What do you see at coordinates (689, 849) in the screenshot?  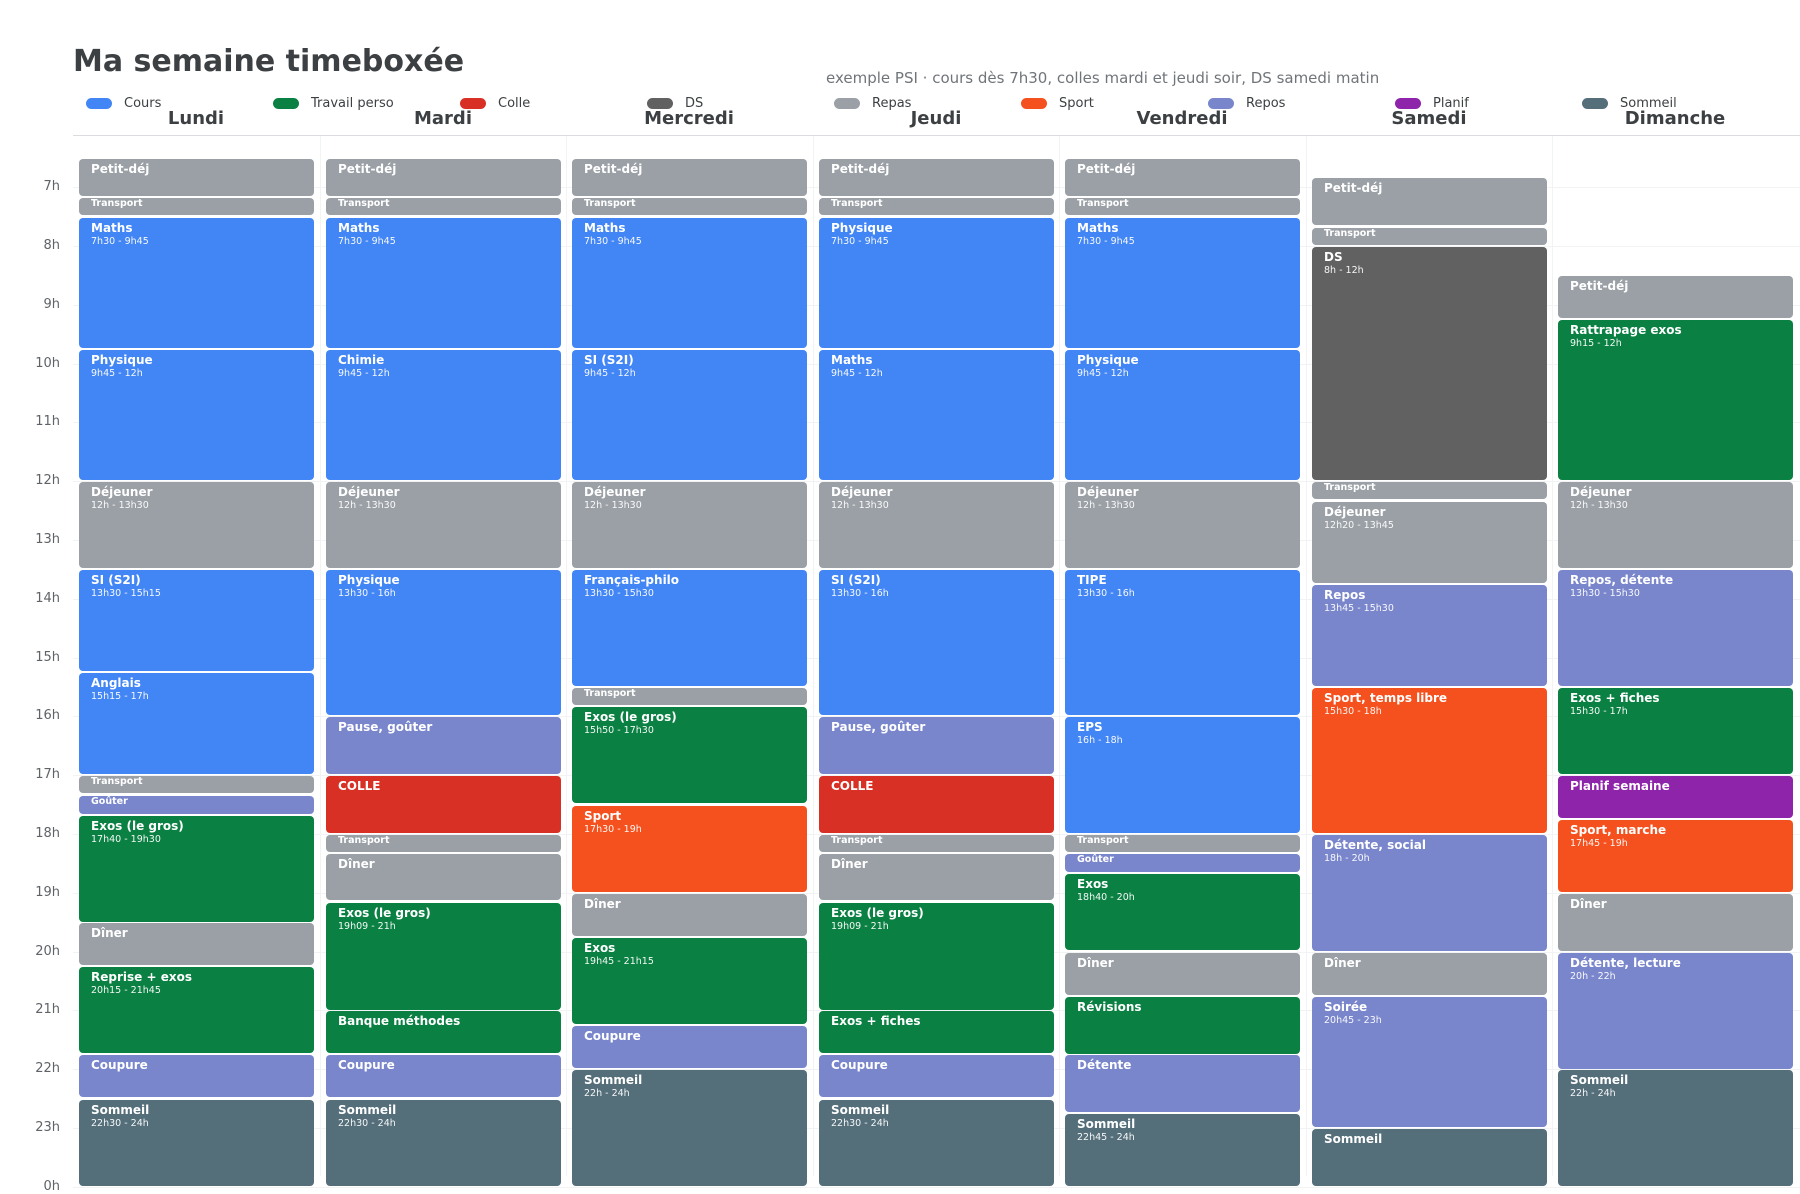 I see `event-block: Sport 17h30 - 19h` at bounding box center [689, 849].